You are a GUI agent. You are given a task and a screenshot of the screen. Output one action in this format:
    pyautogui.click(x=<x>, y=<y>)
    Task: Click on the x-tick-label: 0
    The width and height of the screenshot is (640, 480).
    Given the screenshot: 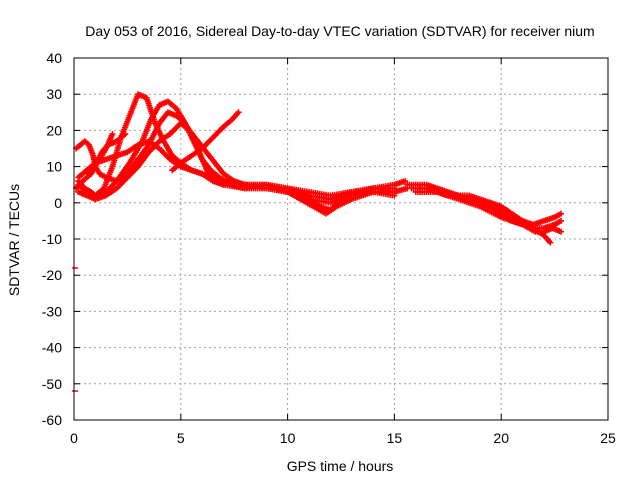 What is the action you would take?
    pyautogui.click(x=74, y=438)
    